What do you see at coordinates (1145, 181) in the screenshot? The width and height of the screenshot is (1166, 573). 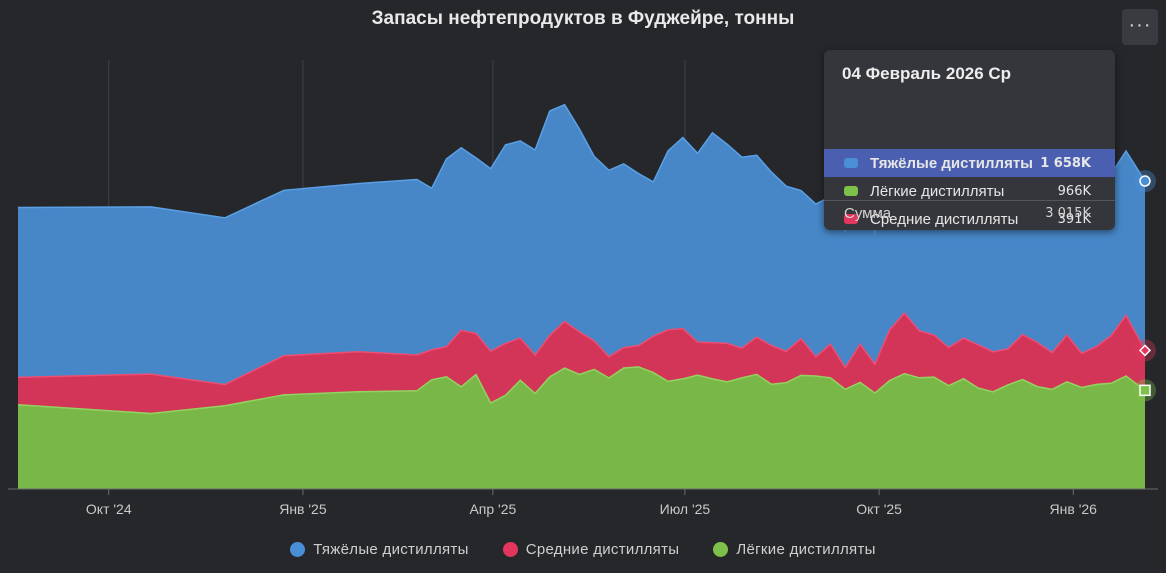 I see `marker-heavy-distillates` at bounding box center [1145, 181].